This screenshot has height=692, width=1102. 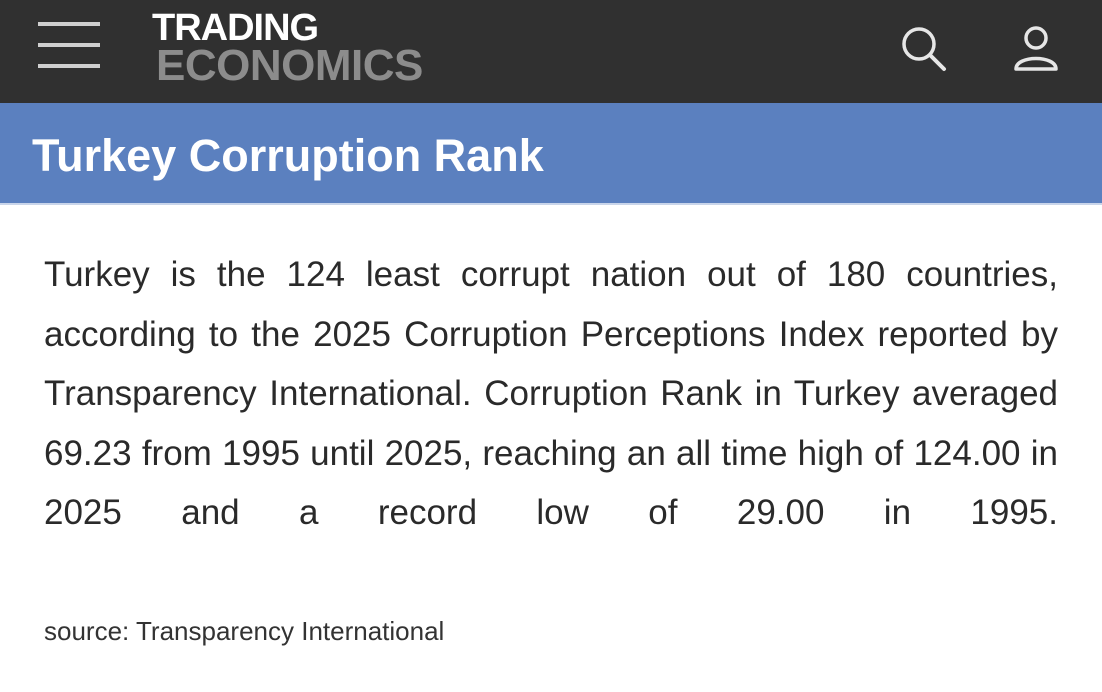 I want to click on logo-bottom: ECONOMICS, so click(x=289, y=65).